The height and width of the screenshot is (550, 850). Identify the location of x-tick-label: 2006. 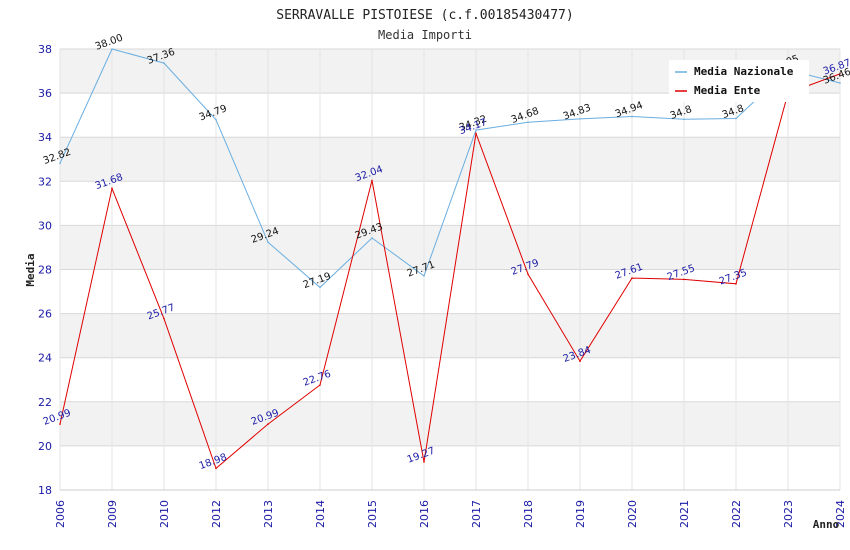
(60, 514).